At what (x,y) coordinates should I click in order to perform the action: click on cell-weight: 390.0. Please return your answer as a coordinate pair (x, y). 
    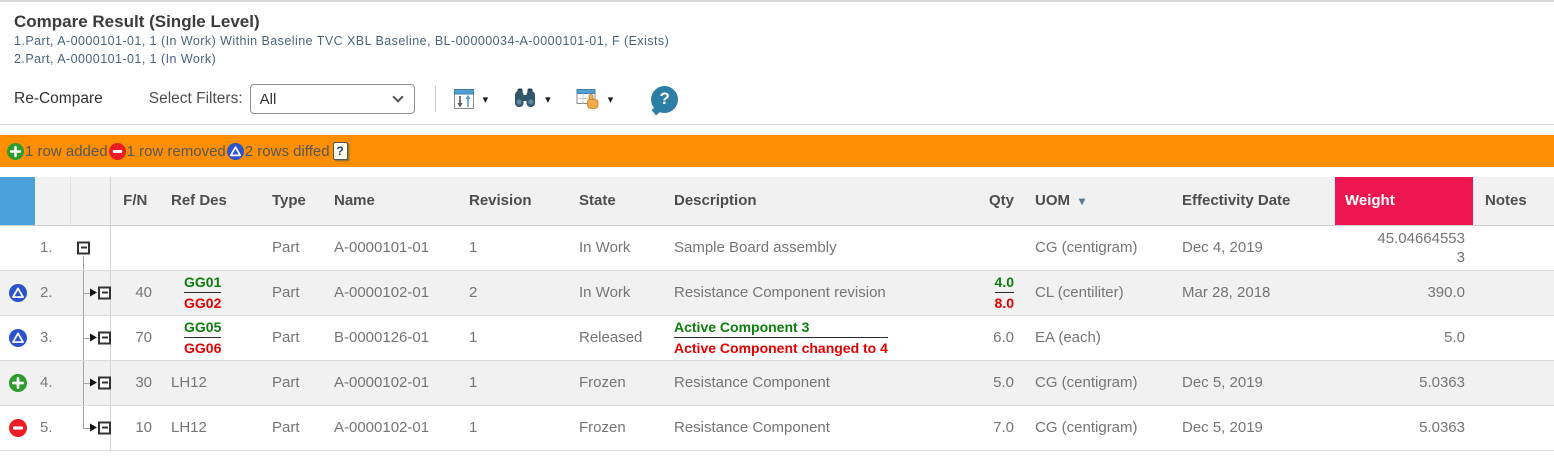
    Looking at the image, I should click on (1404, 293).